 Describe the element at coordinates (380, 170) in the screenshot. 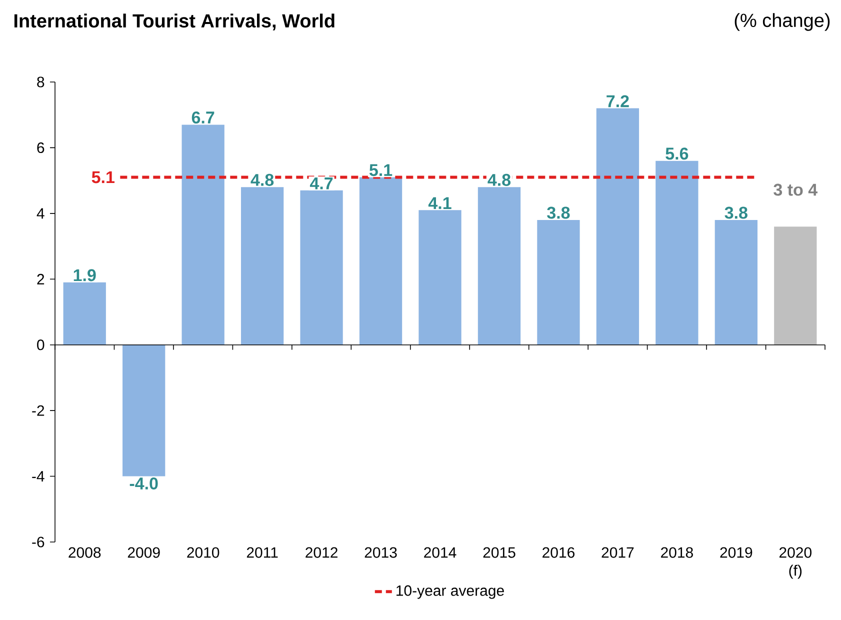

I see `data-label: 5.1` at that location.